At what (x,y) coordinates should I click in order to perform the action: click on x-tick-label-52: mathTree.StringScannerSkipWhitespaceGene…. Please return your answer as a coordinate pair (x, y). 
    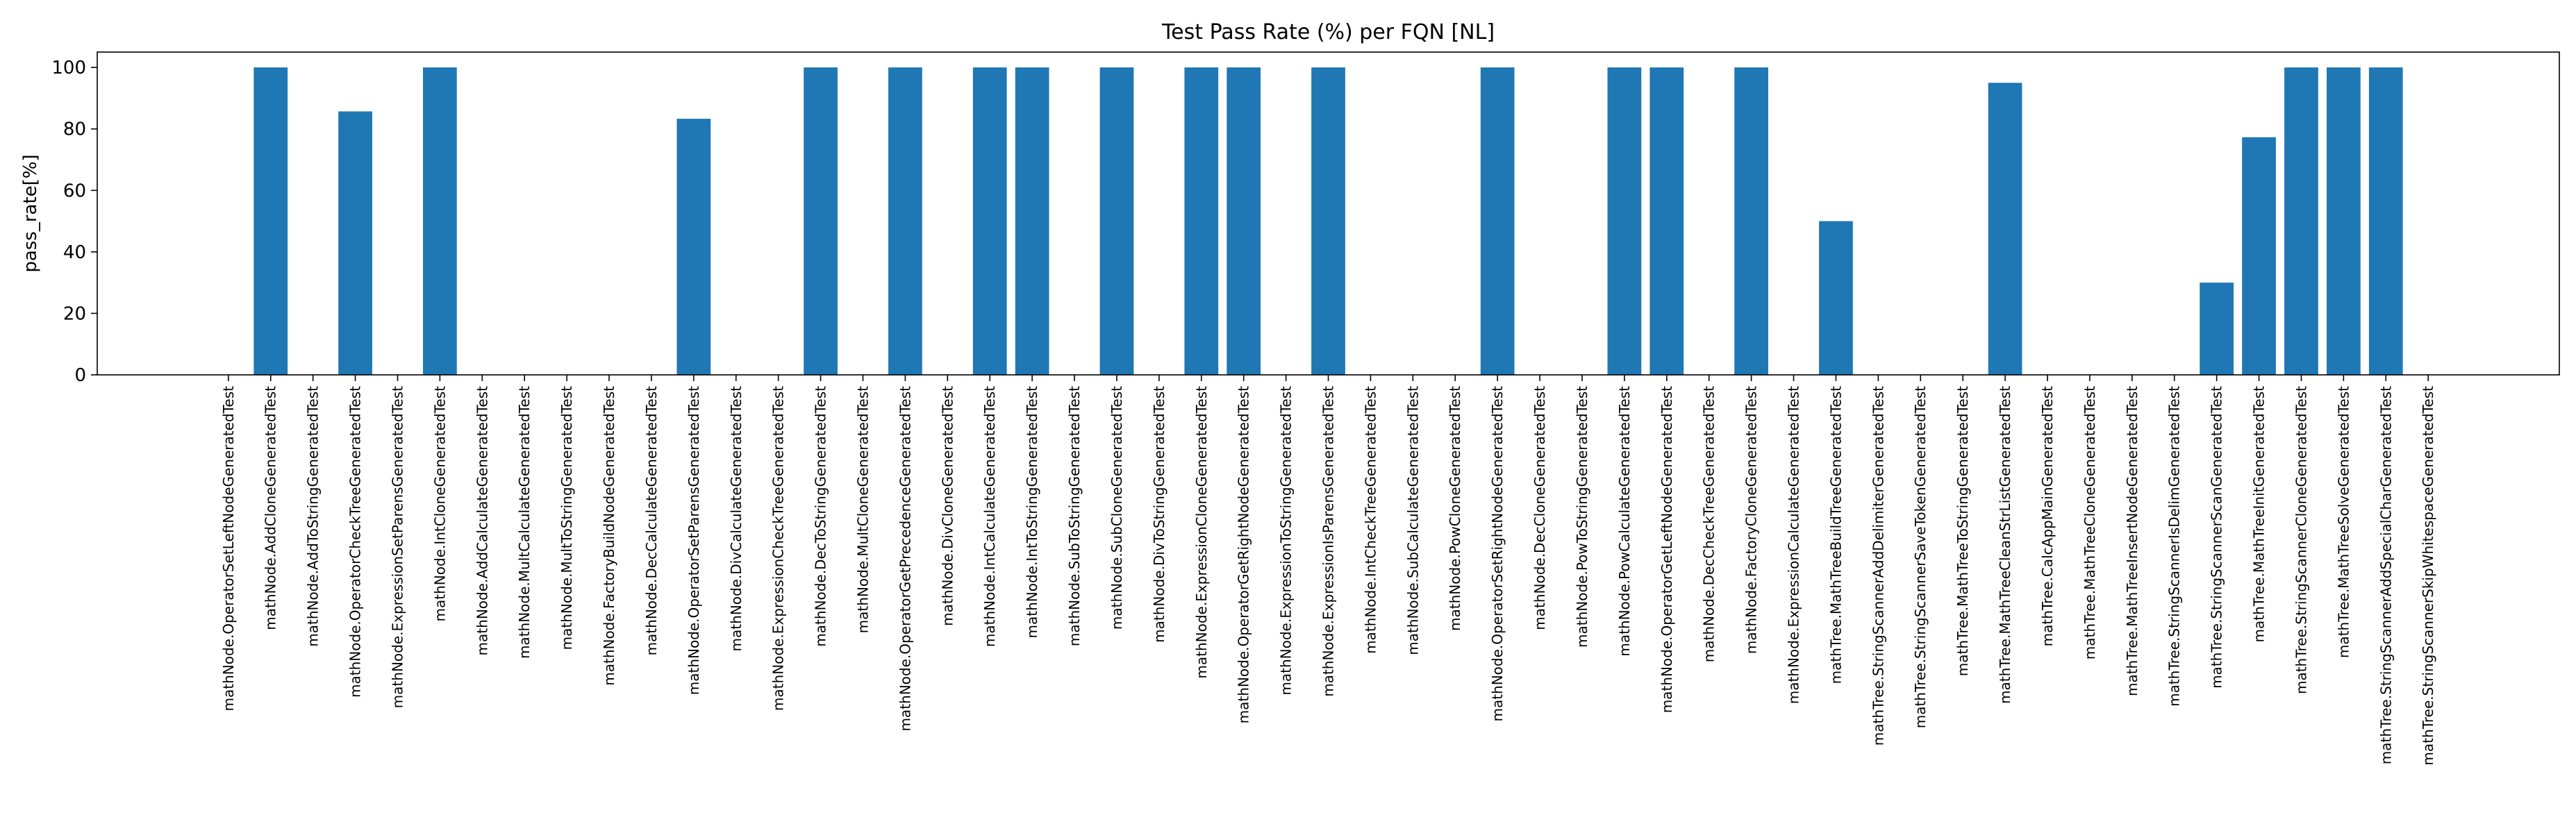
    Looking at the image, I should click on (2428, 576).